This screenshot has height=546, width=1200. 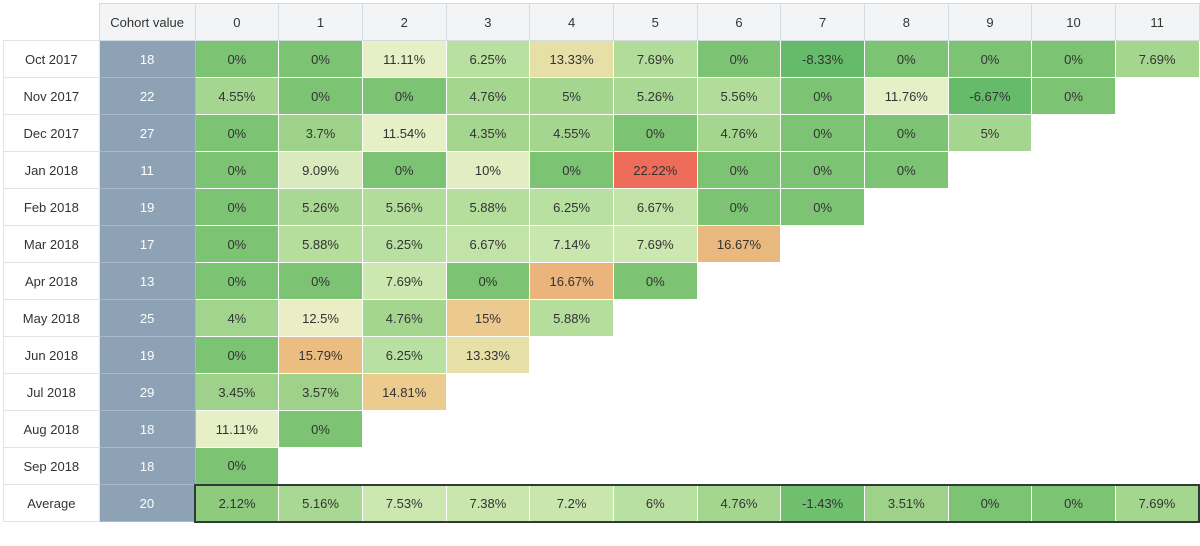 I want to click on retention-cell: 3.57%, so click(x=320, y=392).